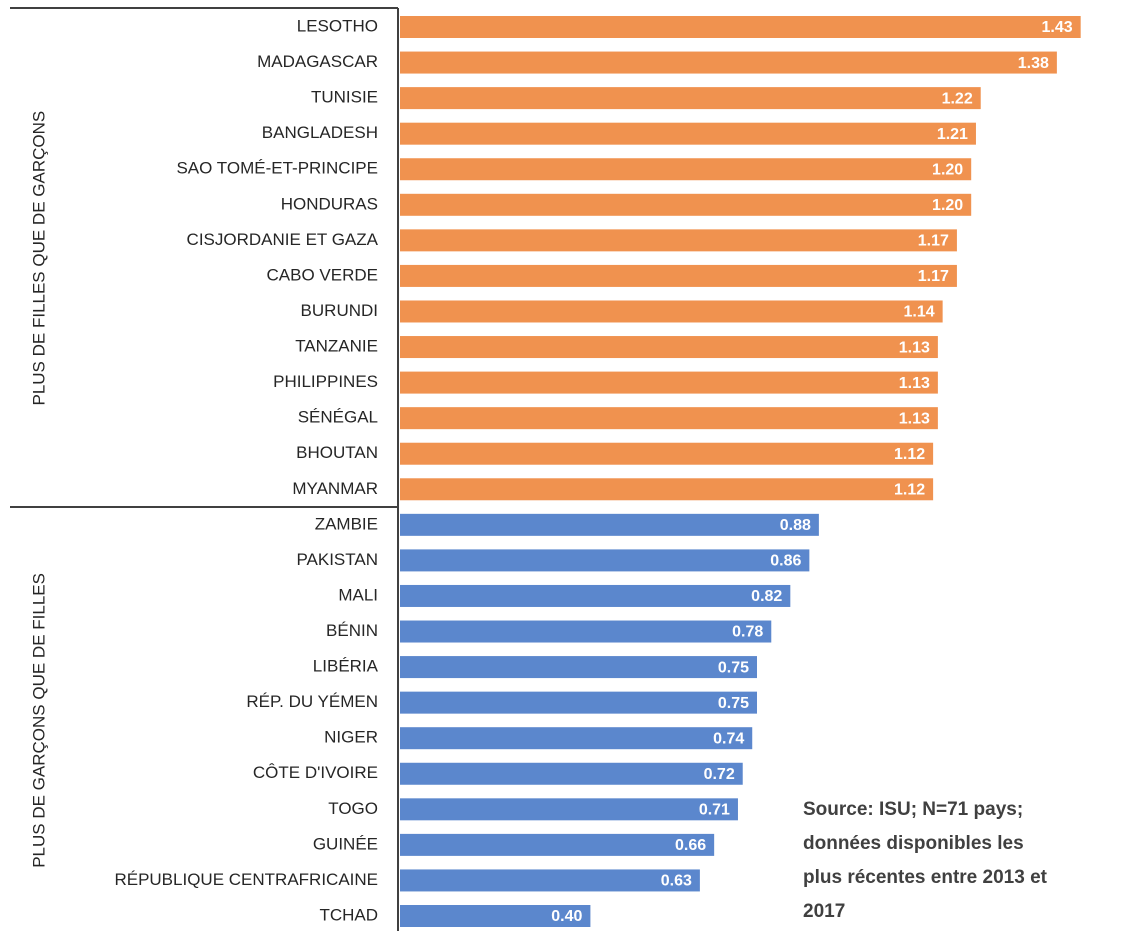  I want to click on value-label: 1.38, so click(1033, 63).